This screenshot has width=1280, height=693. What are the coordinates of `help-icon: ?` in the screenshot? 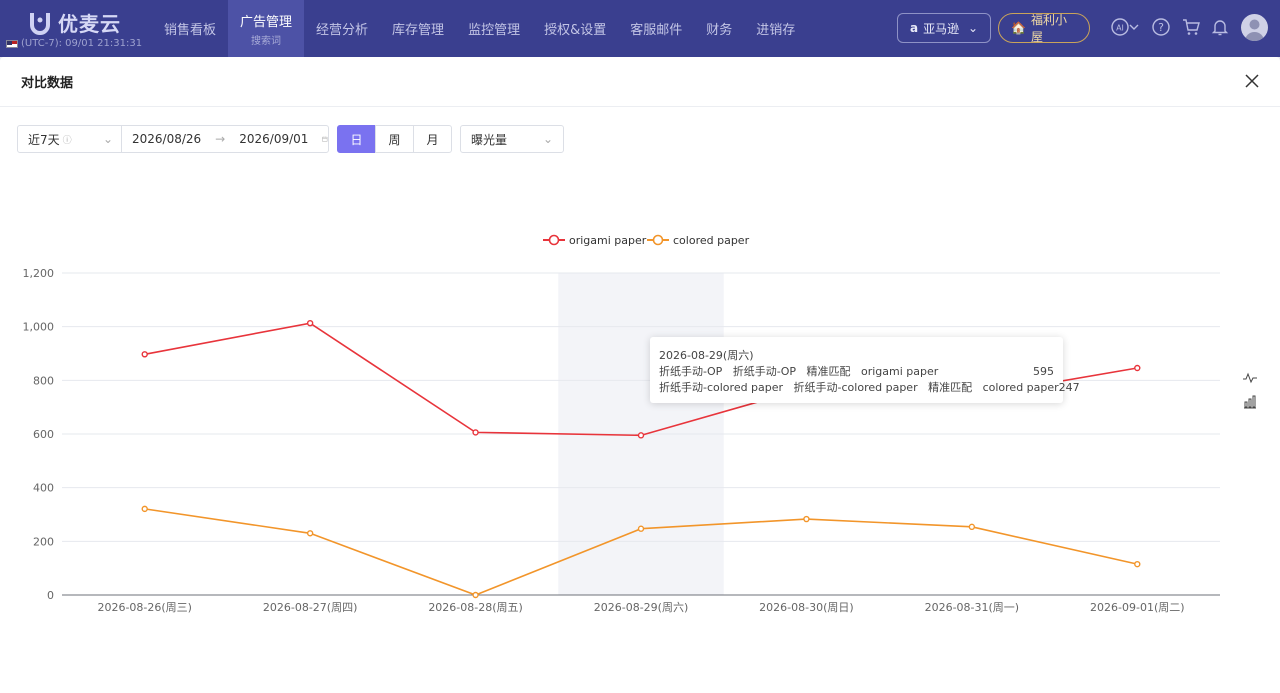 It's located at (1161, 27).